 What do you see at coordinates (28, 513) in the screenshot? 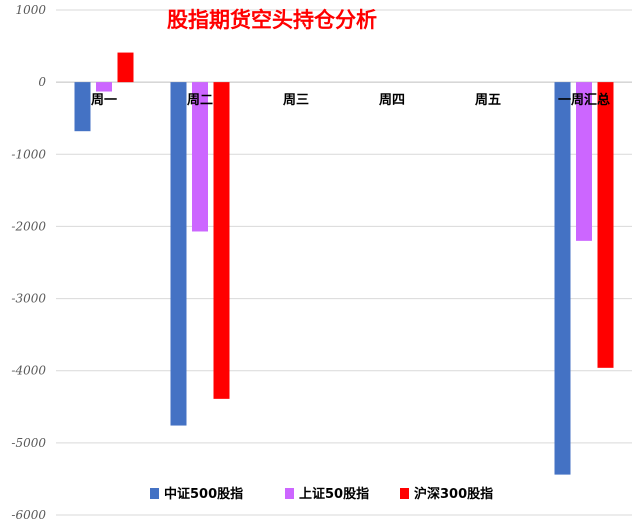
I see `y-tick-label: -6000` at bounding box center [28, 513].